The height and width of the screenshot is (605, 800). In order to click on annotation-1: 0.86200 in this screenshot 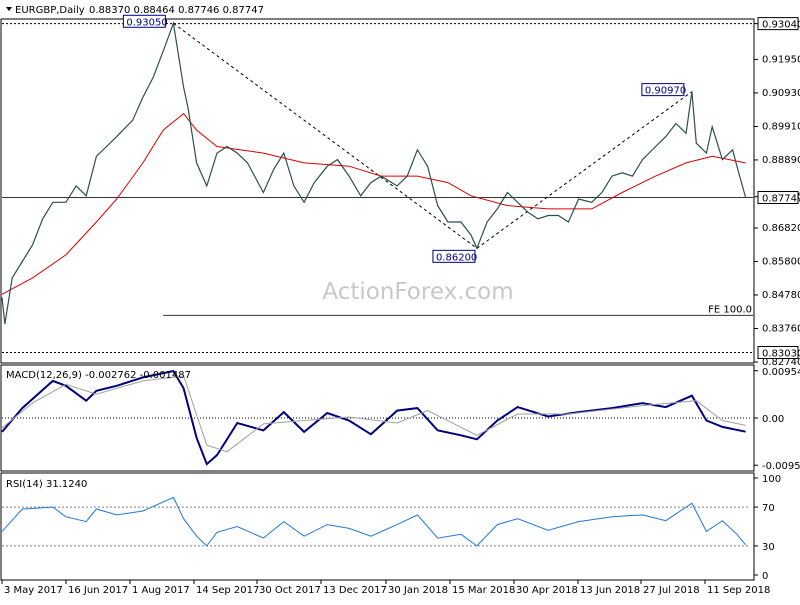, I will do `click(454, 256)`.